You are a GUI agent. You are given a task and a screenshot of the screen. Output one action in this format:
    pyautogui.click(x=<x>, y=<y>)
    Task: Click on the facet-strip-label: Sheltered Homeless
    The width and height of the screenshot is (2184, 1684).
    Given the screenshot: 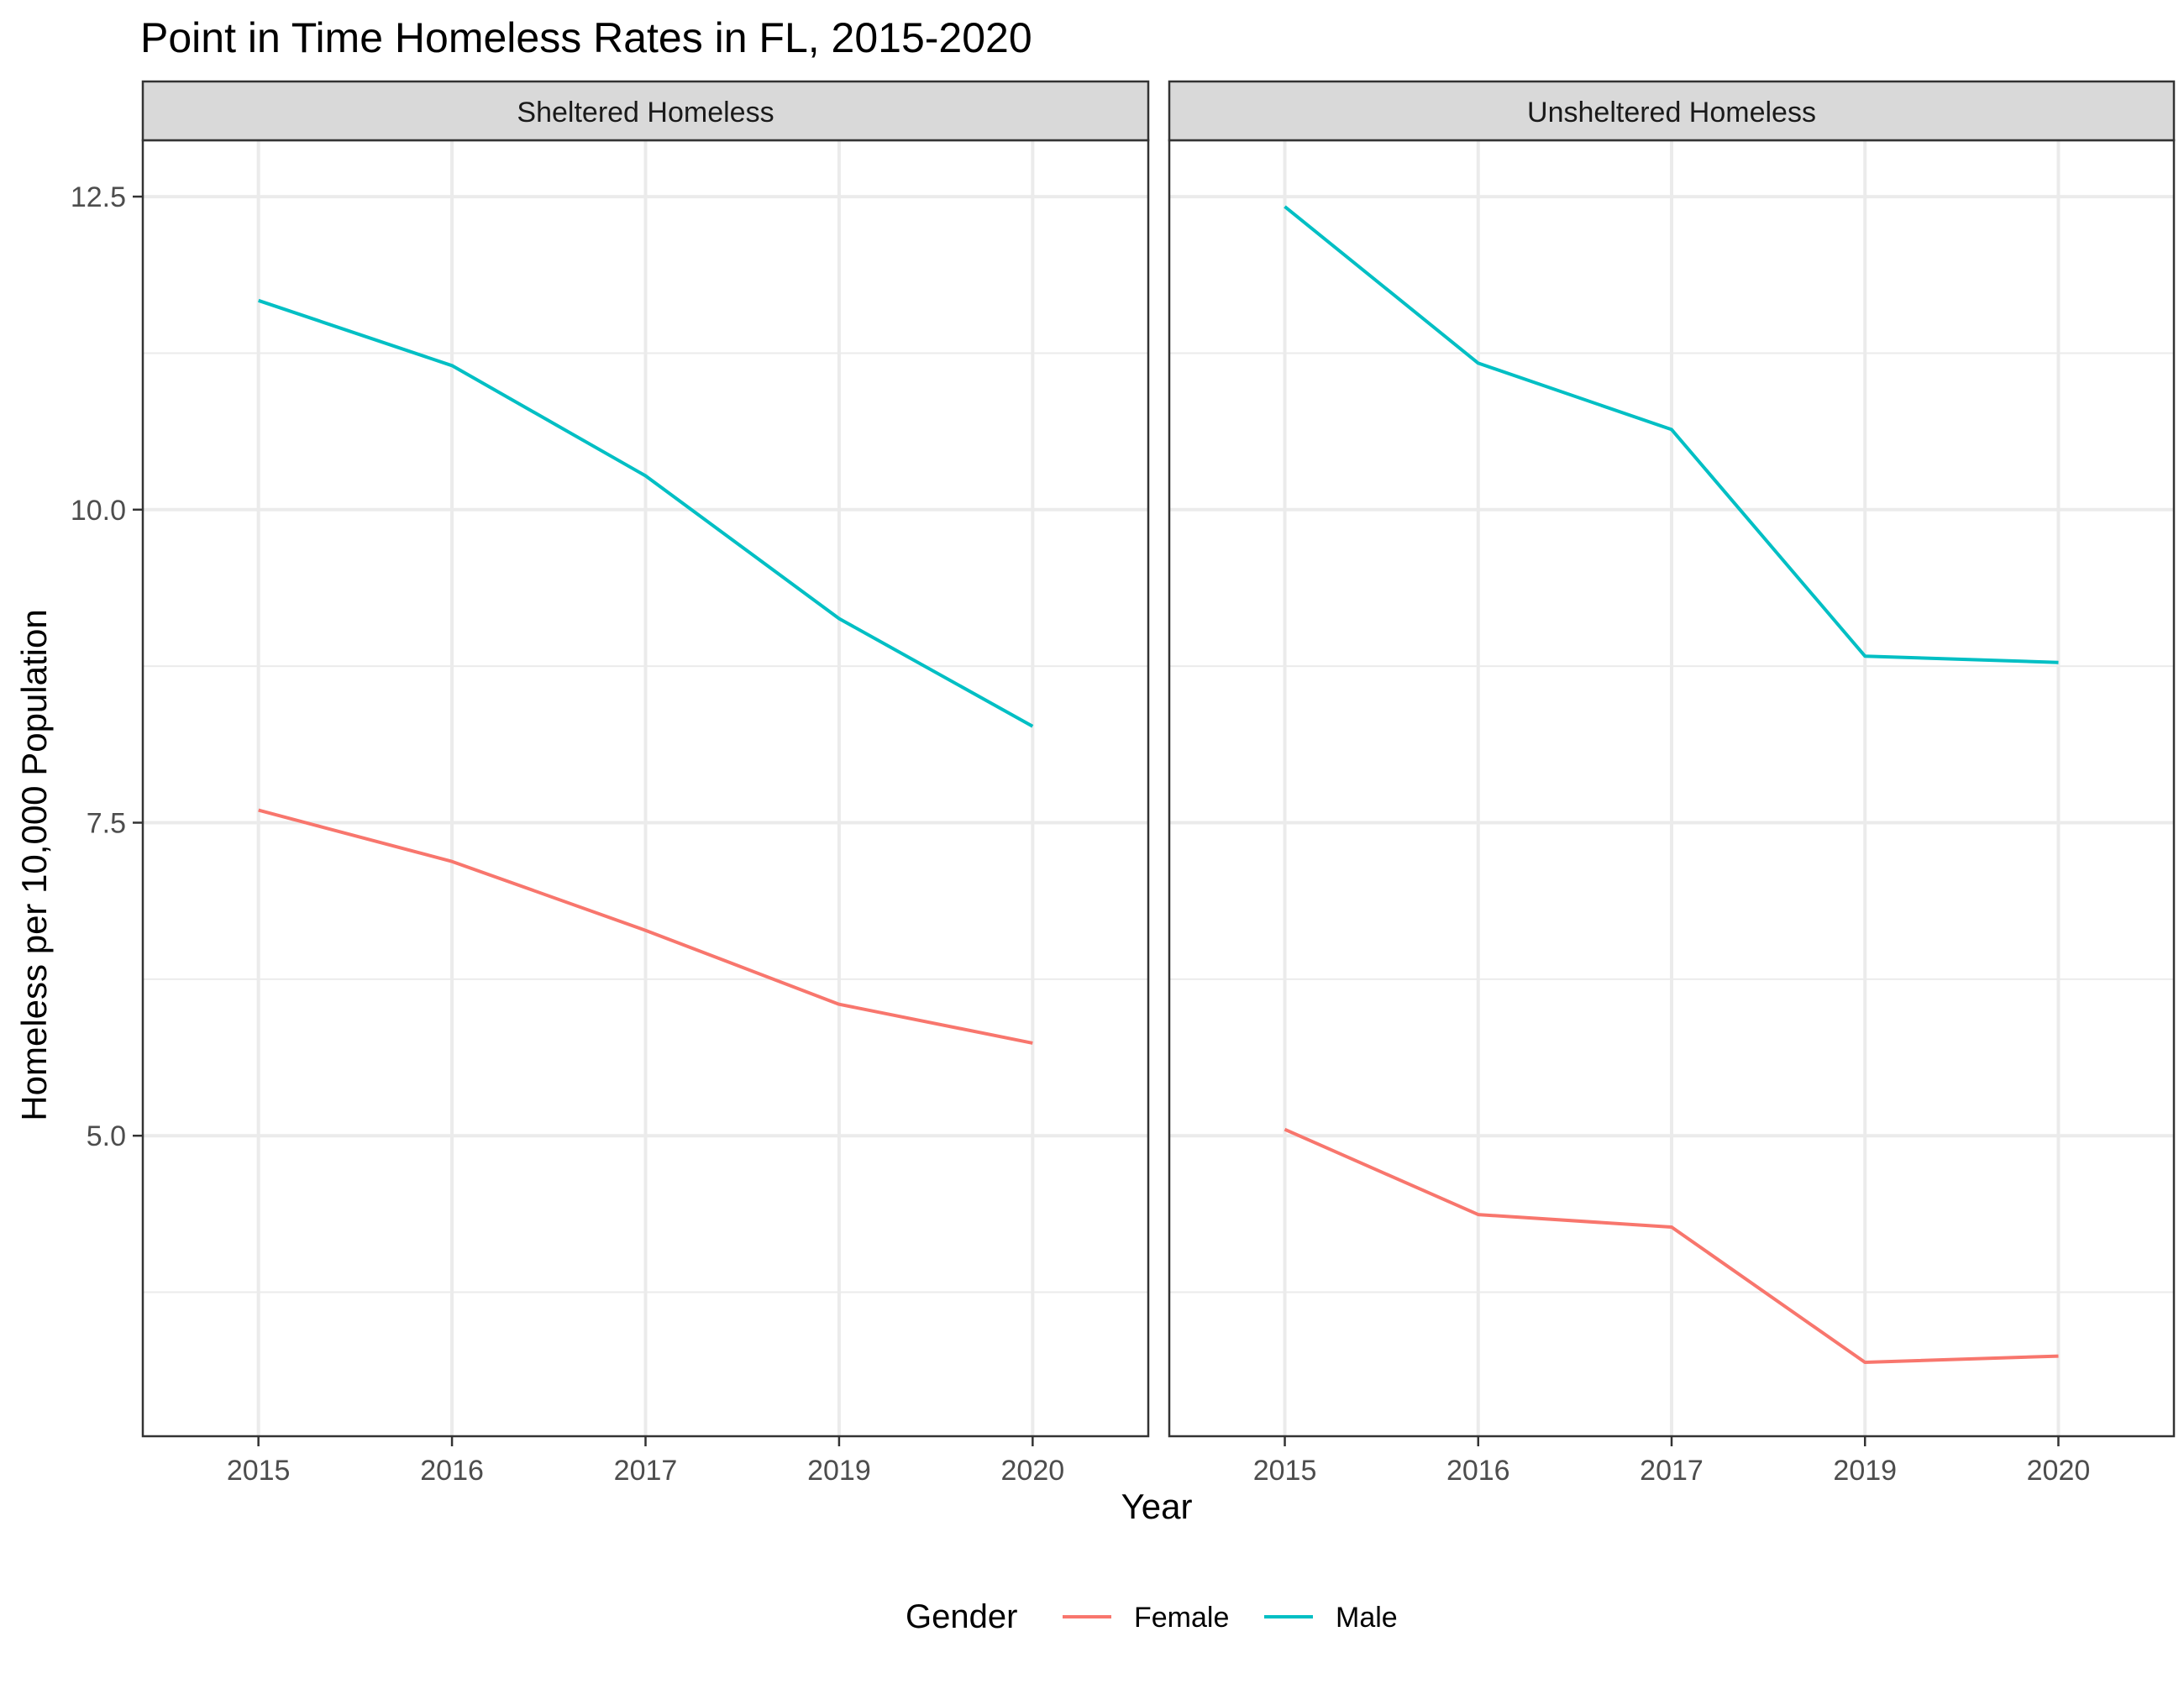 What is the action you would take?
    pyautogui.click(x=645, y=113)
    